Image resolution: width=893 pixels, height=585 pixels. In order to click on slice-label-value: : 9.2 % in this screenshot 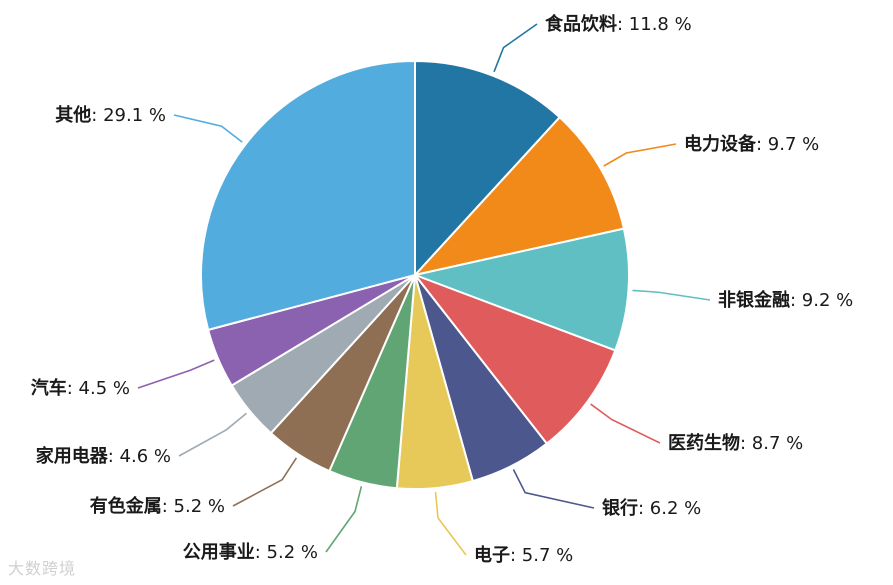, I will do `click(821, 300)`.